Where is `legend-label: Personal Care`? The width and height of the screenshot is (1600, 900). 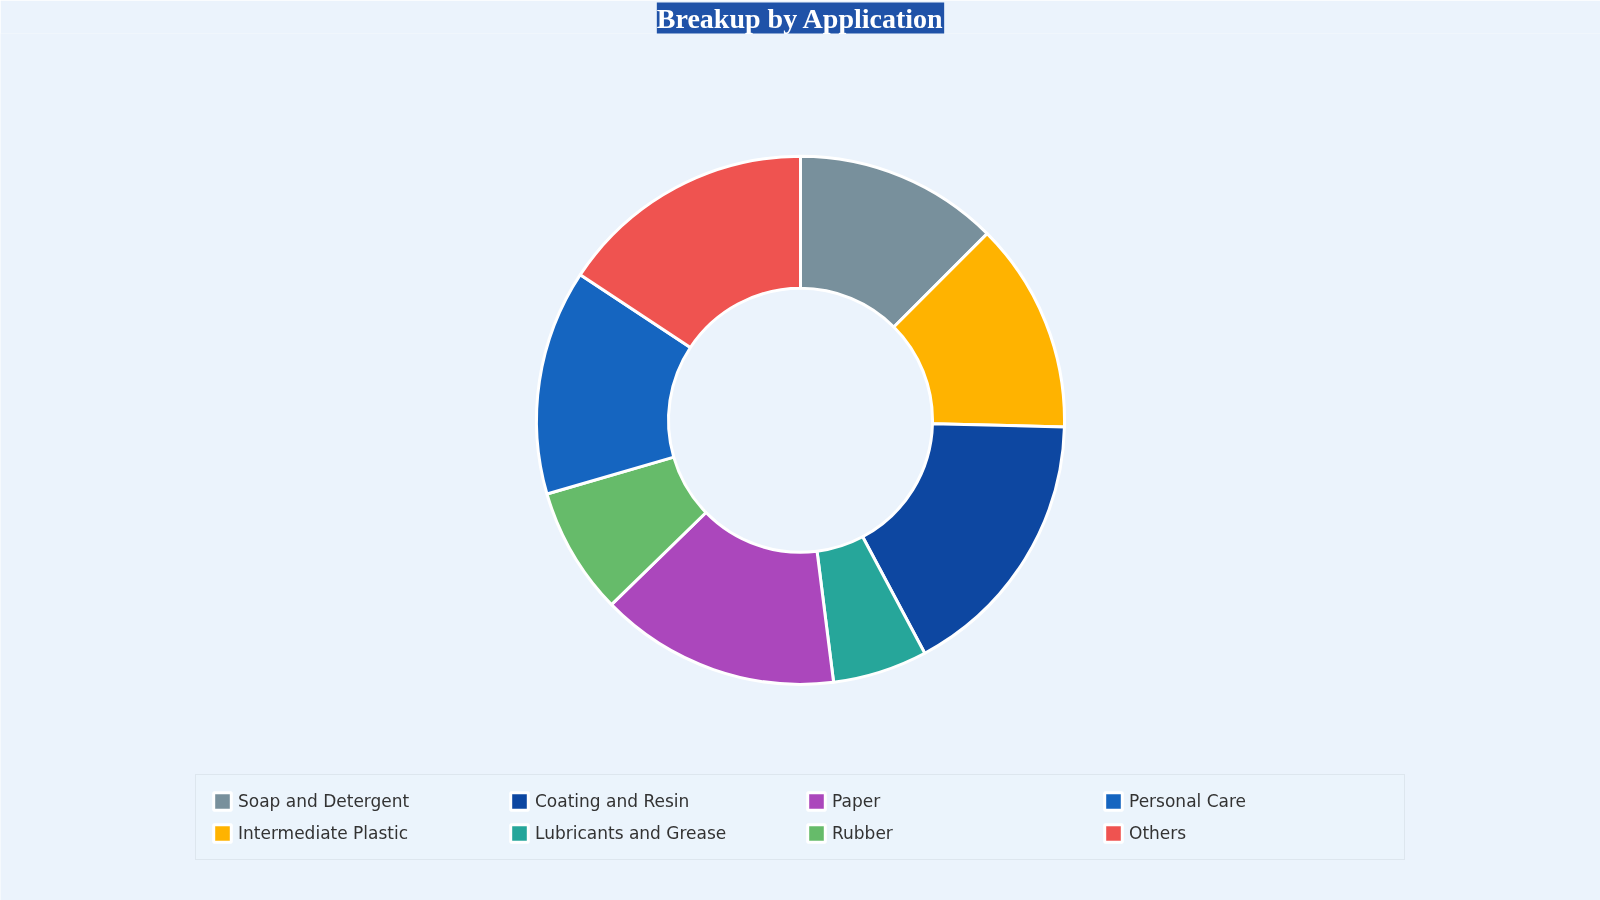 legend-label: Personal Care is located at coordinates (1188, 801).